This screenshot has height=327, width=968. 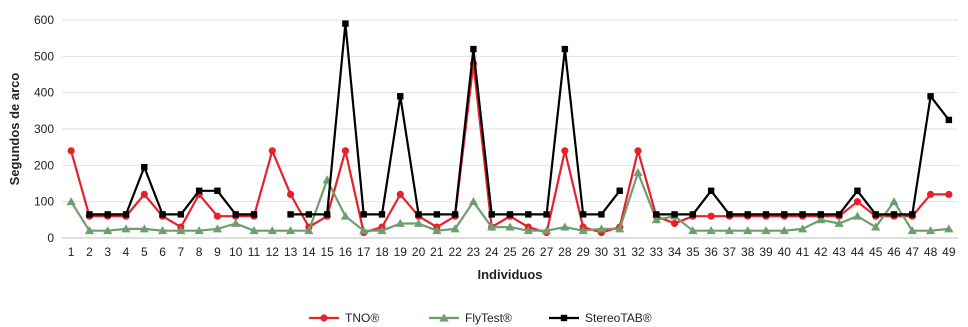 What do you see at coordinates (199, 252) in the screenshot?
I see `x-tick-label: 8` at bounding box center [199, 252].